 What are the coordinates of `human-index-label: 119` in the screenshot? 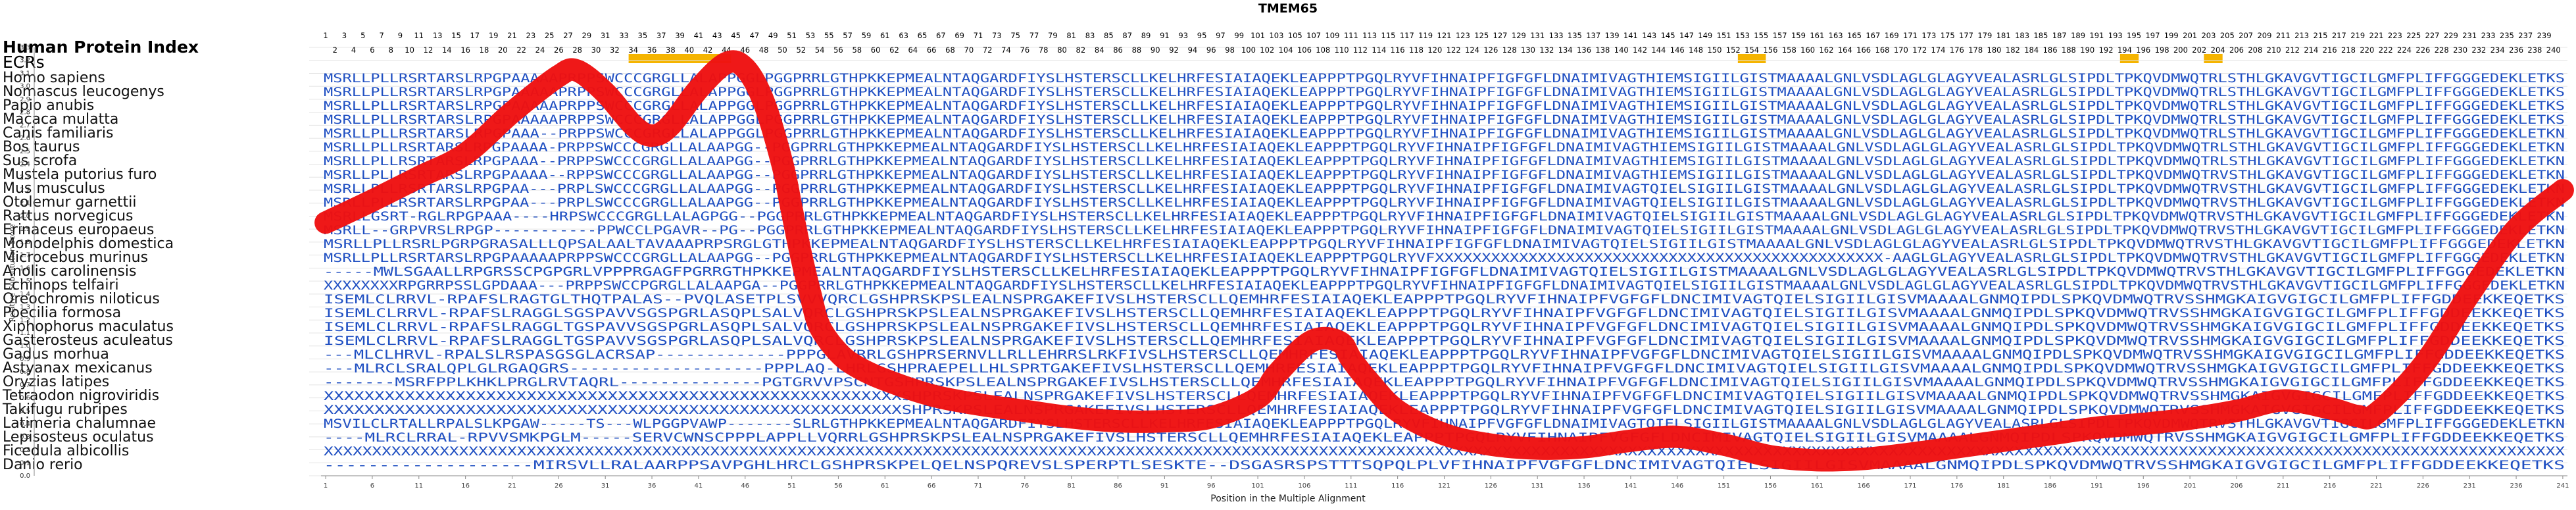 It's located at (1425, 35).